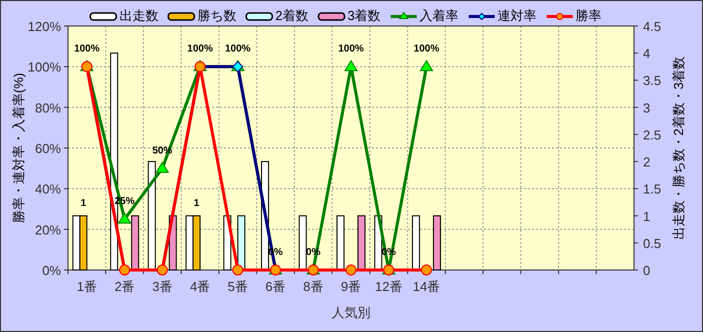 The image size is (703, 332). Describe the element at coordinates (646, 216) in the screenshot. I see `y2-tick-label: 1` at that location.